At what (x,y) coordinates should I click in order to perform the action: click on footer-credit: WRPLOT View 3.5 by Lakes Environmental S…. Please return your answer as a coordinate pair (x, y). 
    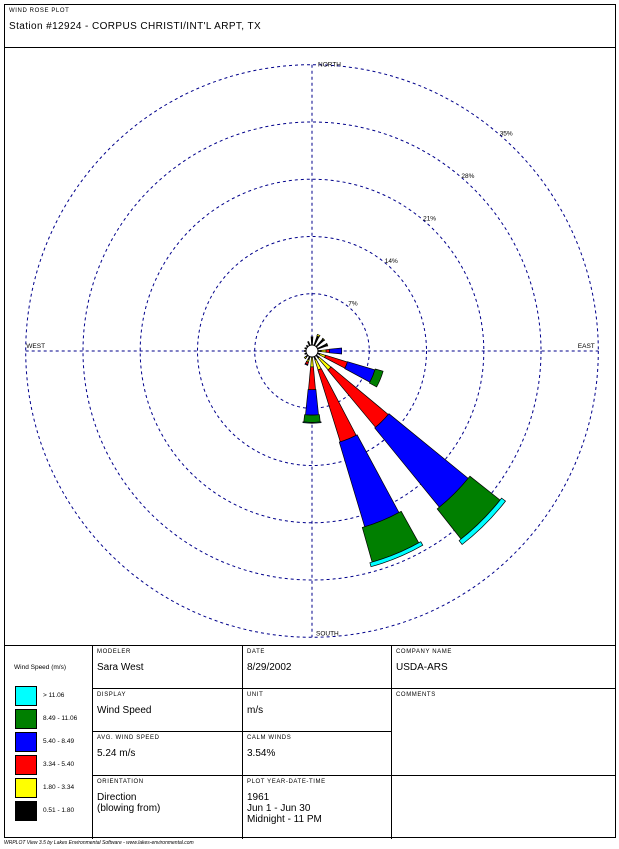
    Looking at the image, I should click on (99, 843).